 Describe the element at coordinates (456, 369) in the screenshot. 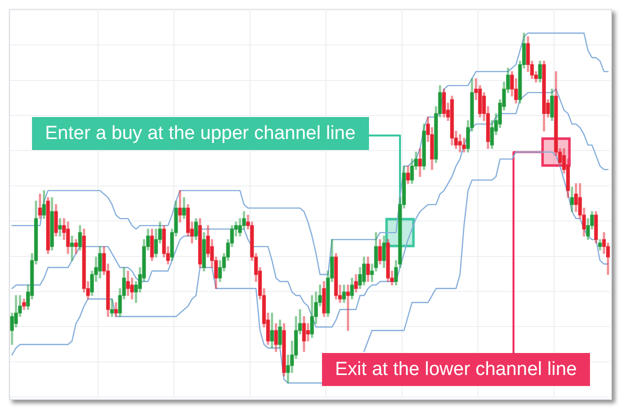

I see `annotation: Exit at the lower channel line` at that location.